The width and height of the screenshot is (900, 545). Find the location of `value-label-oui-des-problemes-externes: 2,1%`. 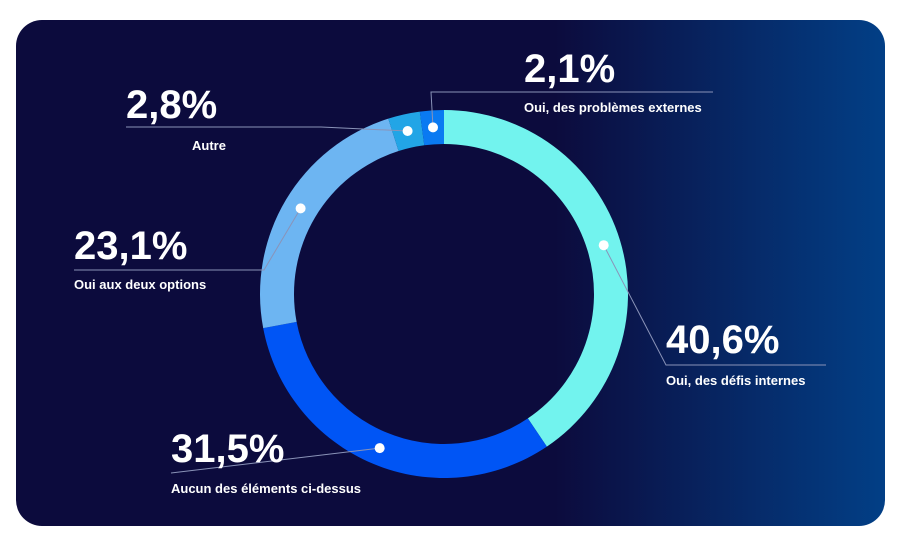

value-label-oui-des-problemes-externes: 2,1% is located at coordinates (569, 69).